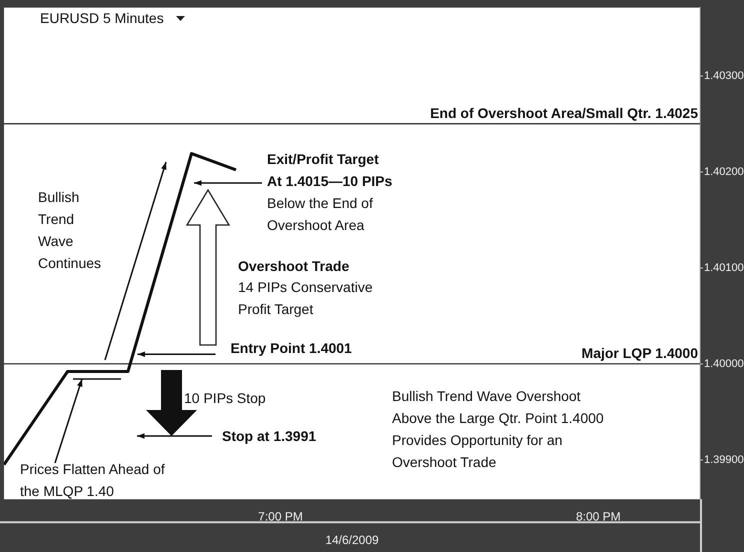 This screenshot has height=552, width=744. What do you see at coordinates (724, 172) in the screenshot?
I see `y-tick-label: 1.40200` at bounding box center [724, 172].